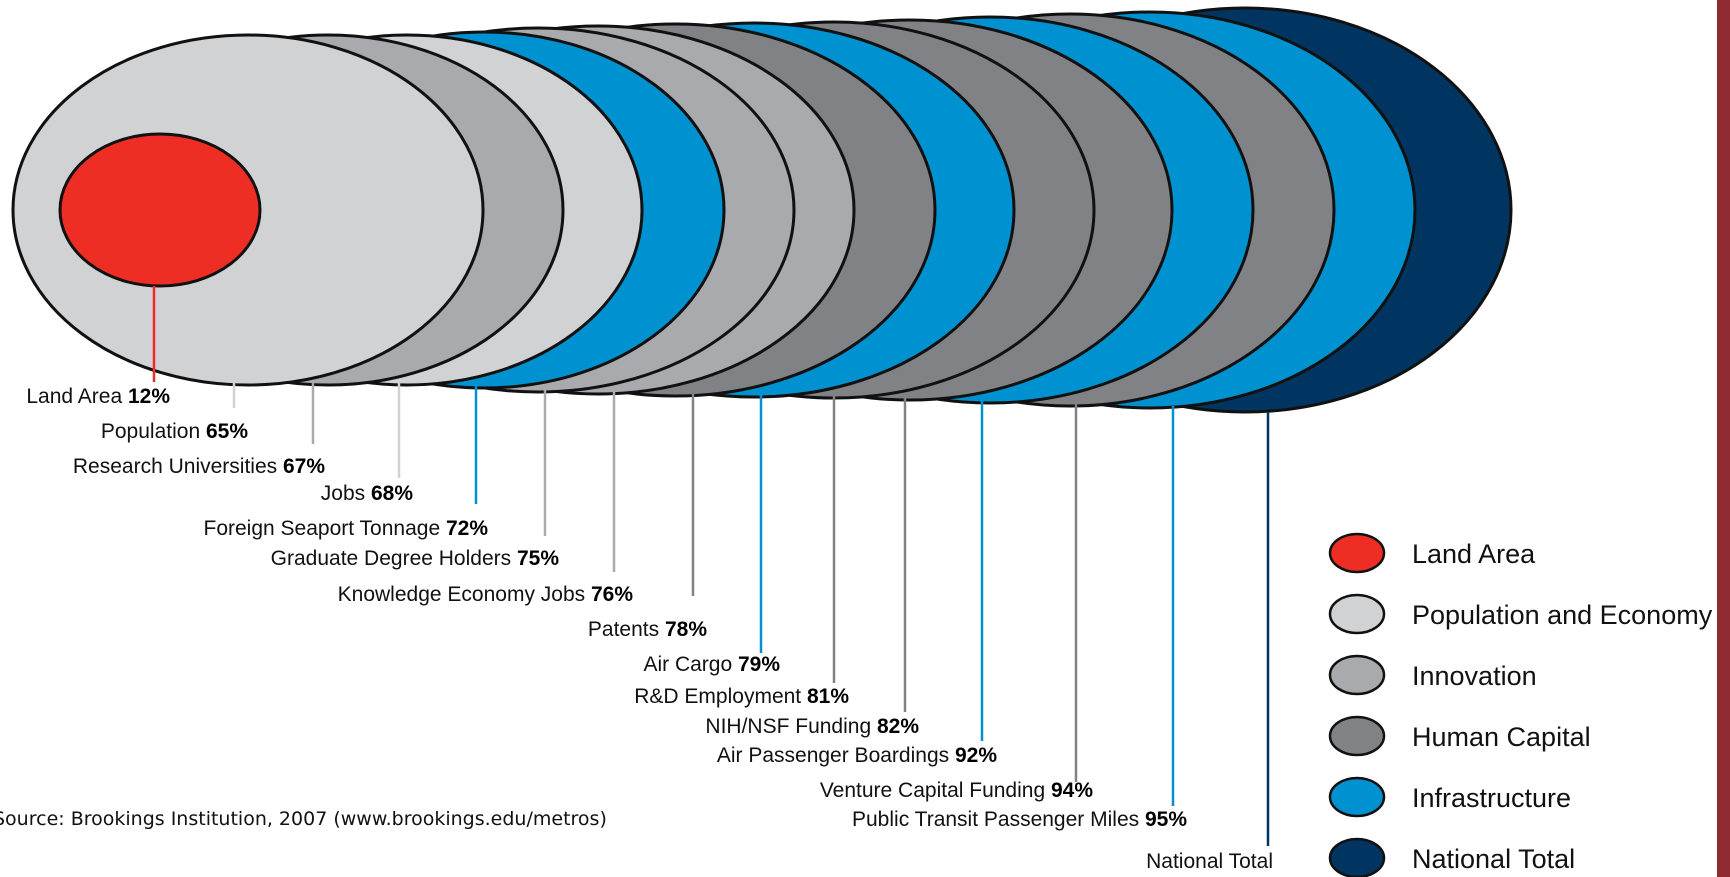  I want to click on value-patents: 78%, so click(686, 629).